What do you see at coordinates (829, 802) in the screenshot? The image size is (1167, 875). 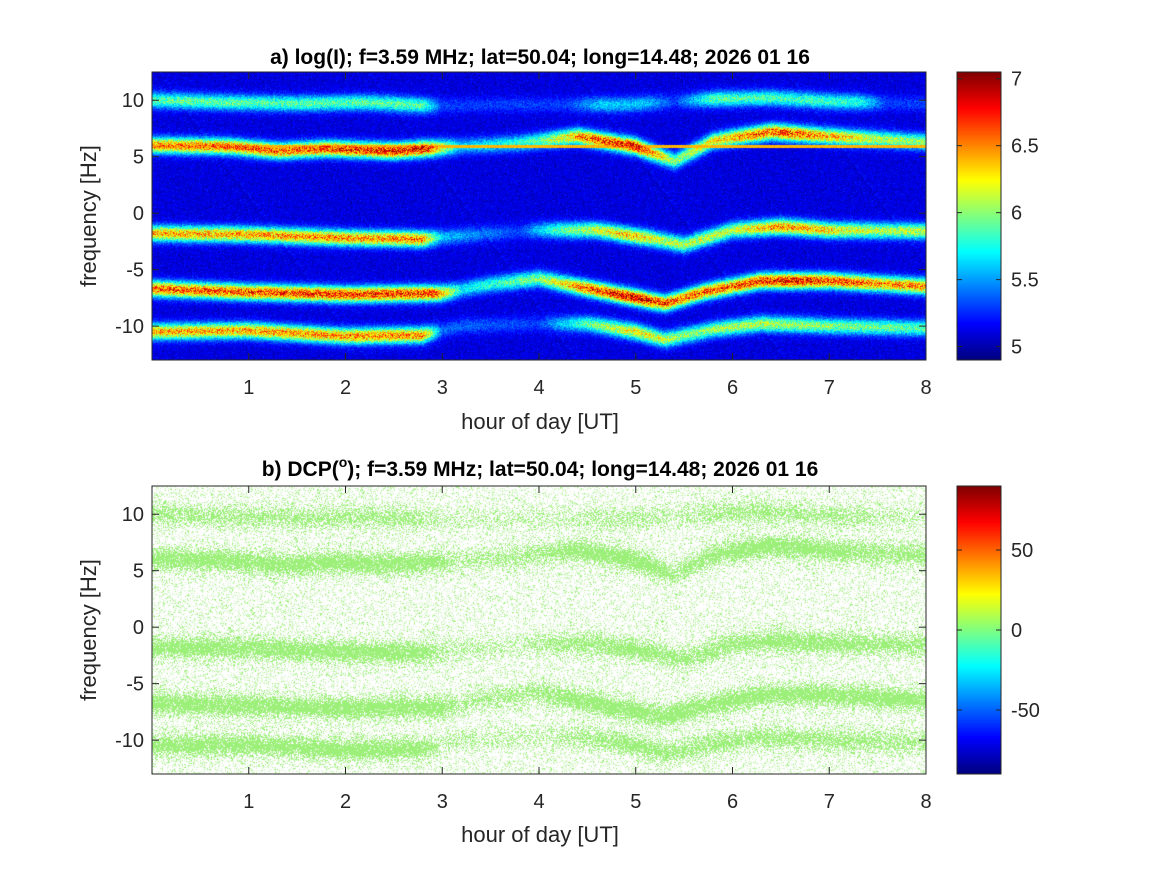 I see `panel-b-x-tick-label: 7` at bounding box center [829, 802].